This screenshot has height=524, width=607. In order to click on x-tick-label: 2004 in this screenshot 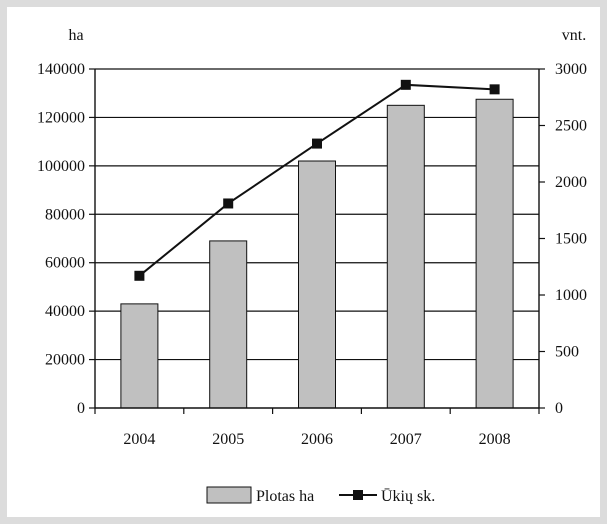, I will do `click(139, 439)`.